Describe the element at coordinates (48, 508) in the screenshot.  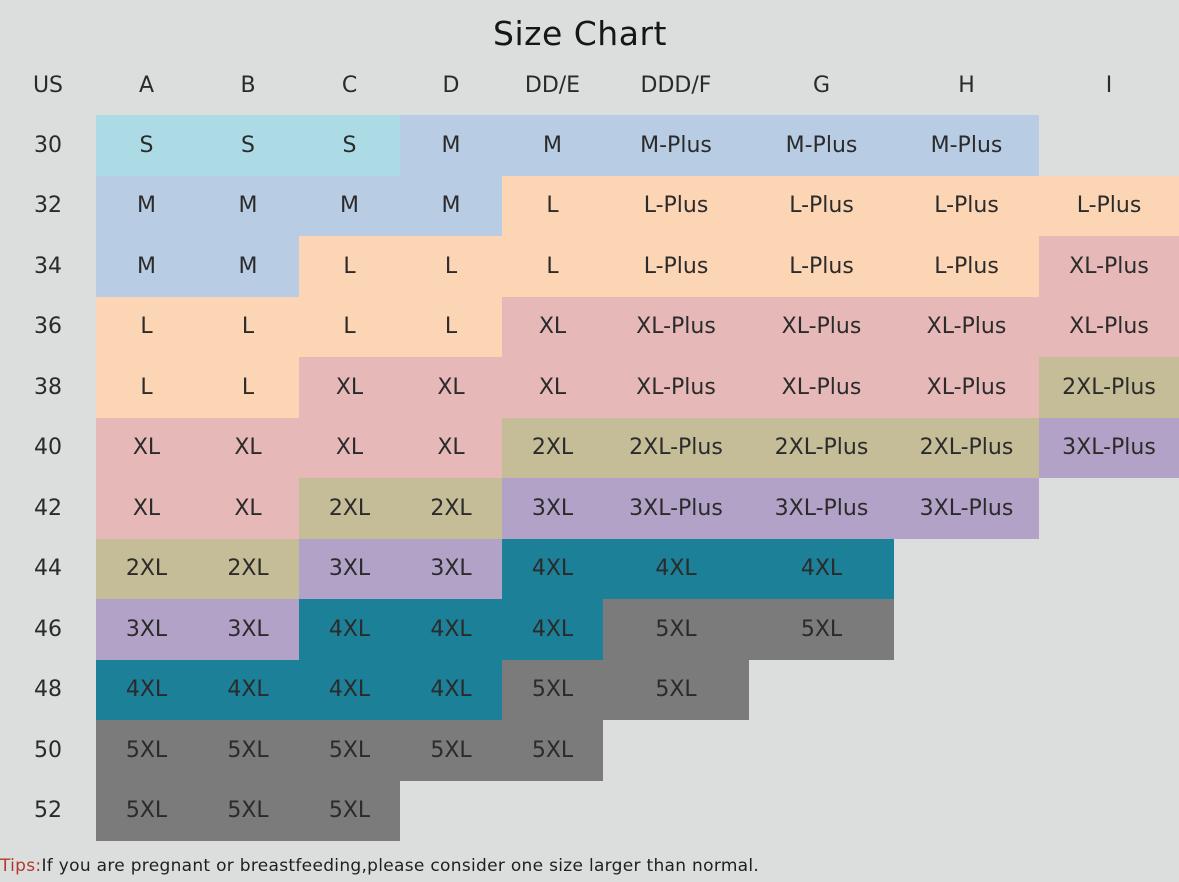
I see `us-size-cell: 42` at that location.